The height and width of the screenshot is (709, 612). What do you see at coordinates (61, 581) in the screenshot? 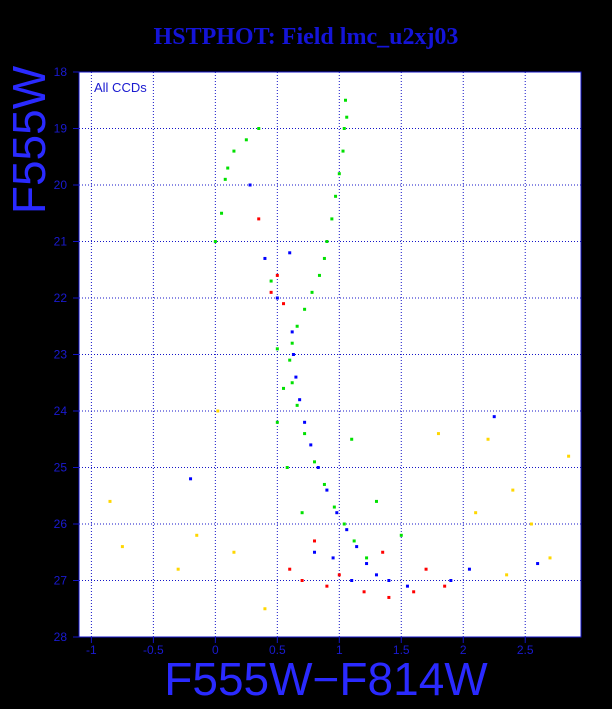
I see `y-tick-label: 27` at bounding box center [61, 581].